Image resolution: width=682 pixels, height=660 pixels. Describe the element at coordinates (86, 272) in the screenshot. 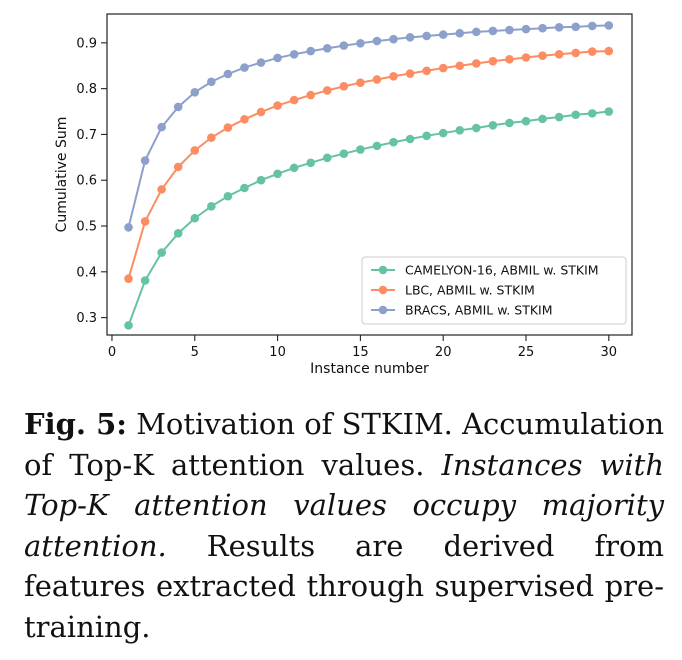

I see `y-tick-label: 0.4` at that location.